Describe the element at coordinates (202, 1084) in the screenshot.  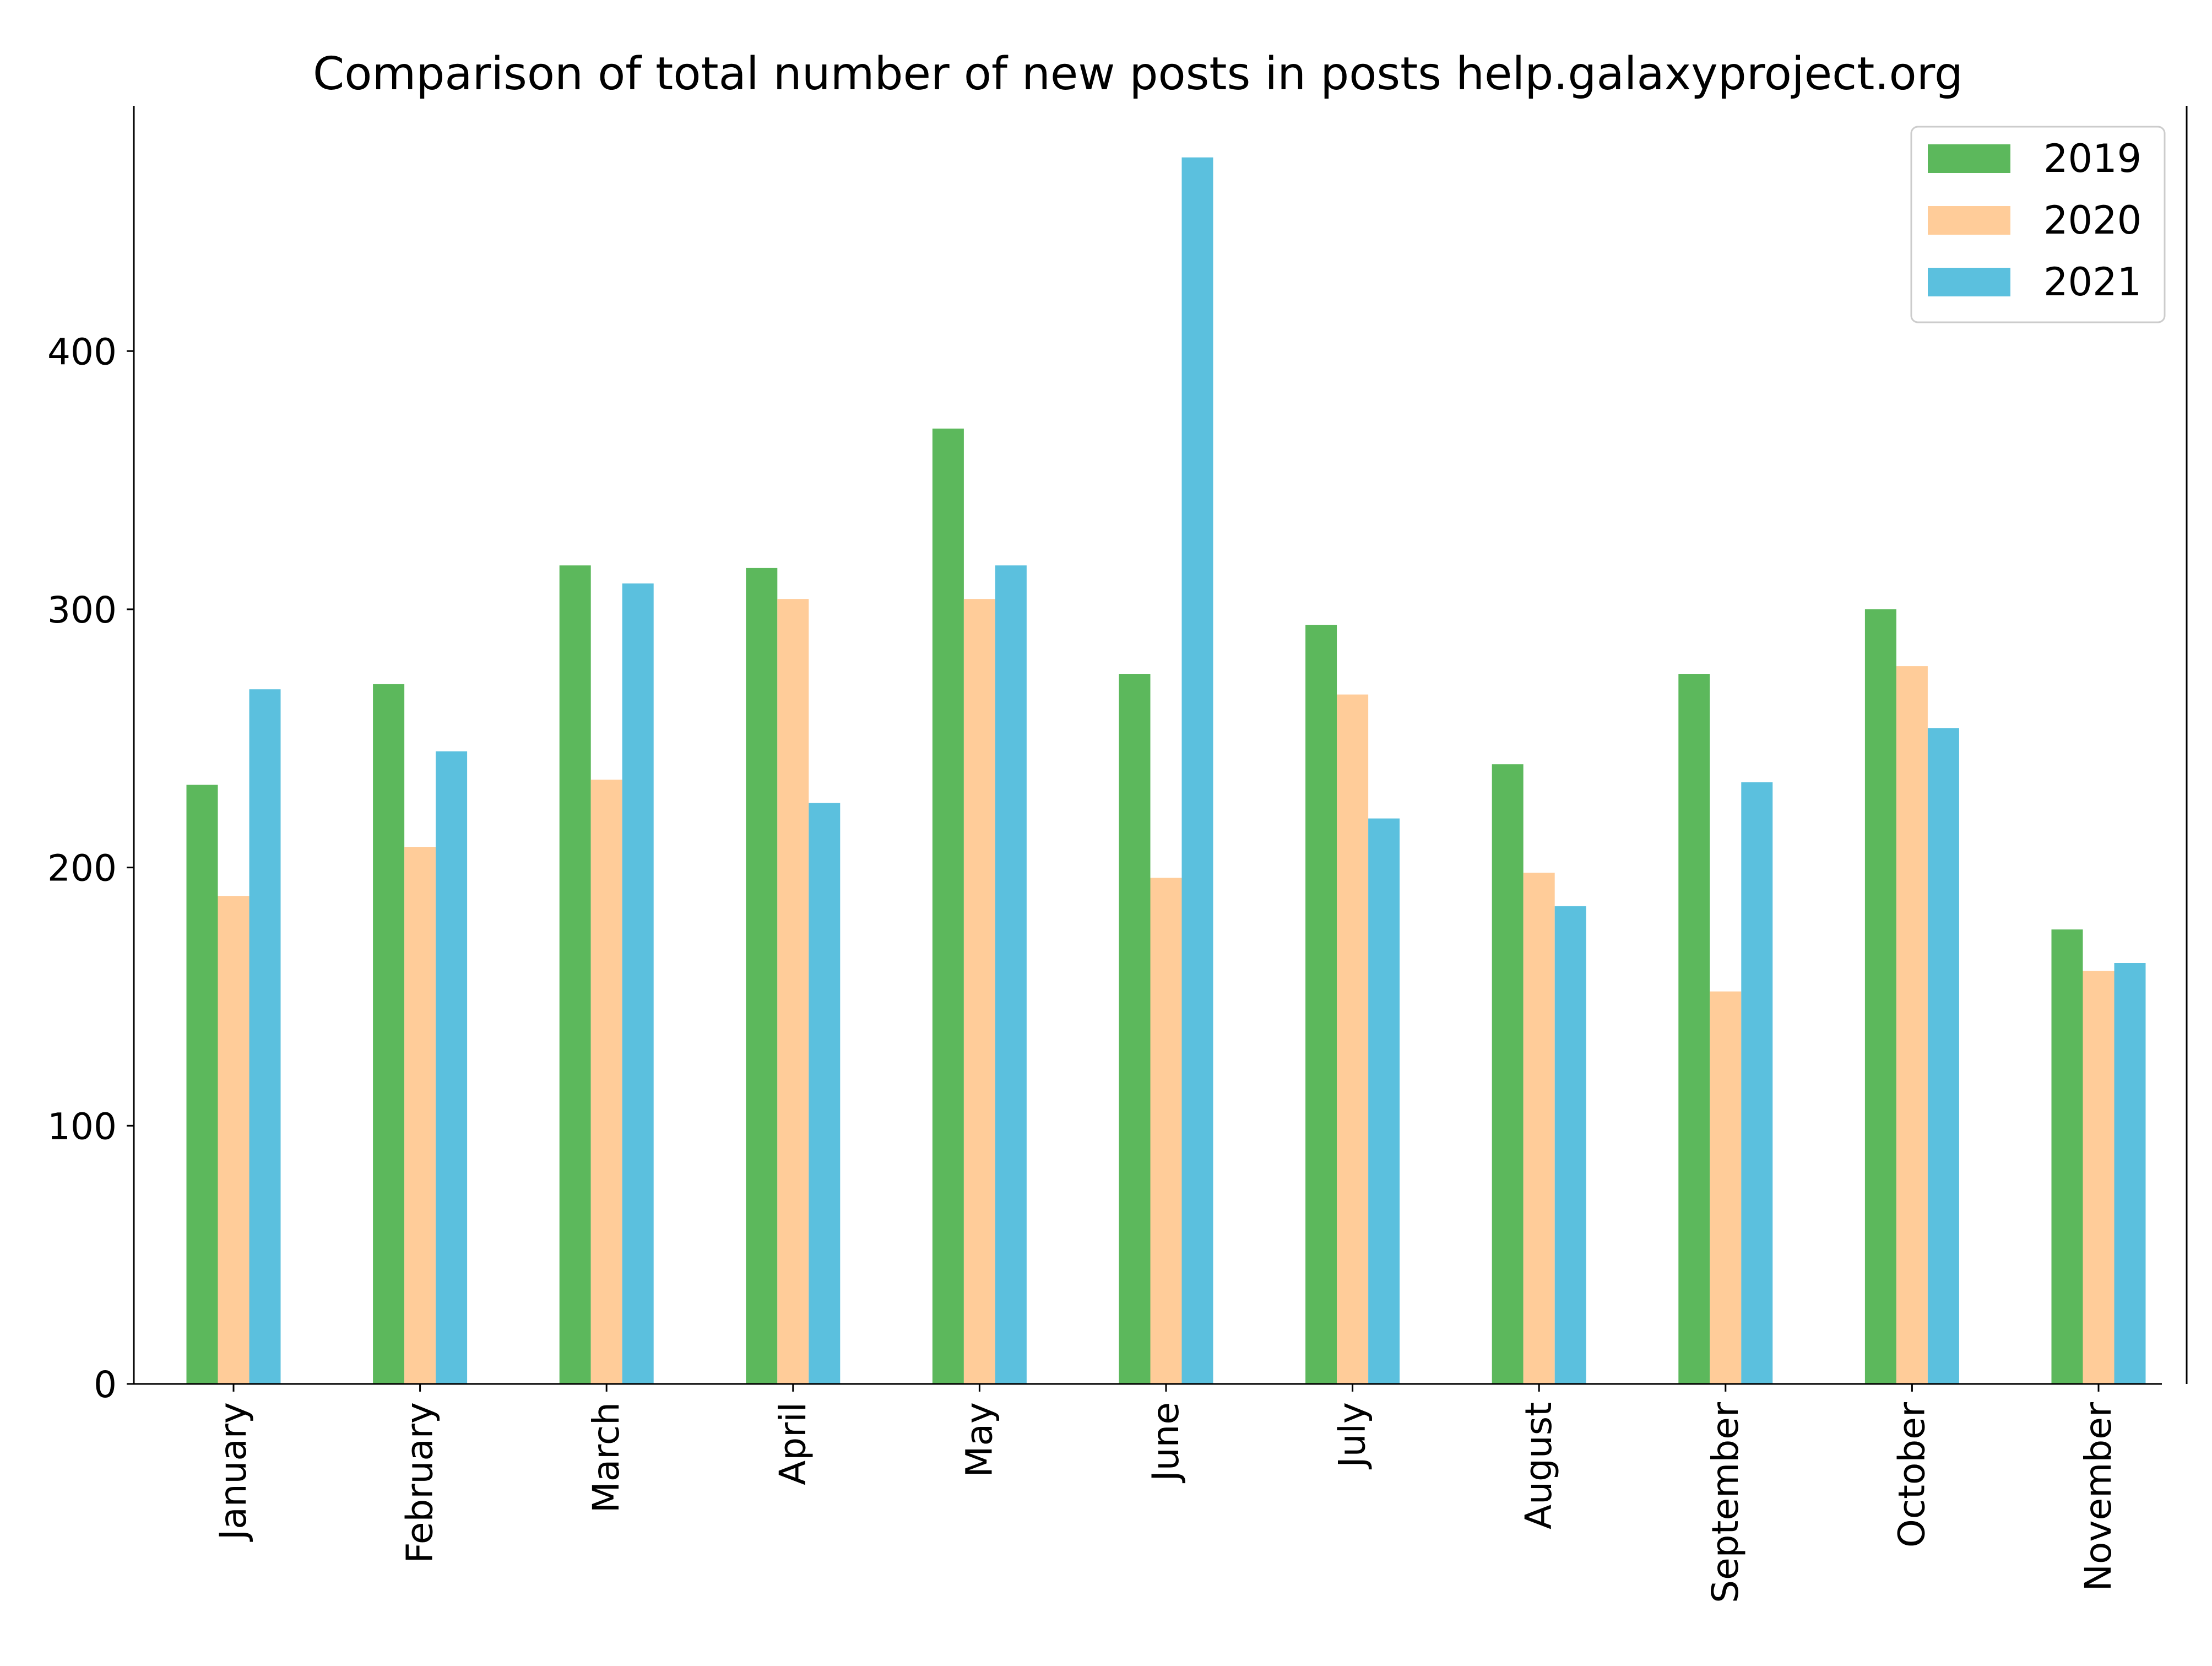
I see `bar-2019-january` at that location.